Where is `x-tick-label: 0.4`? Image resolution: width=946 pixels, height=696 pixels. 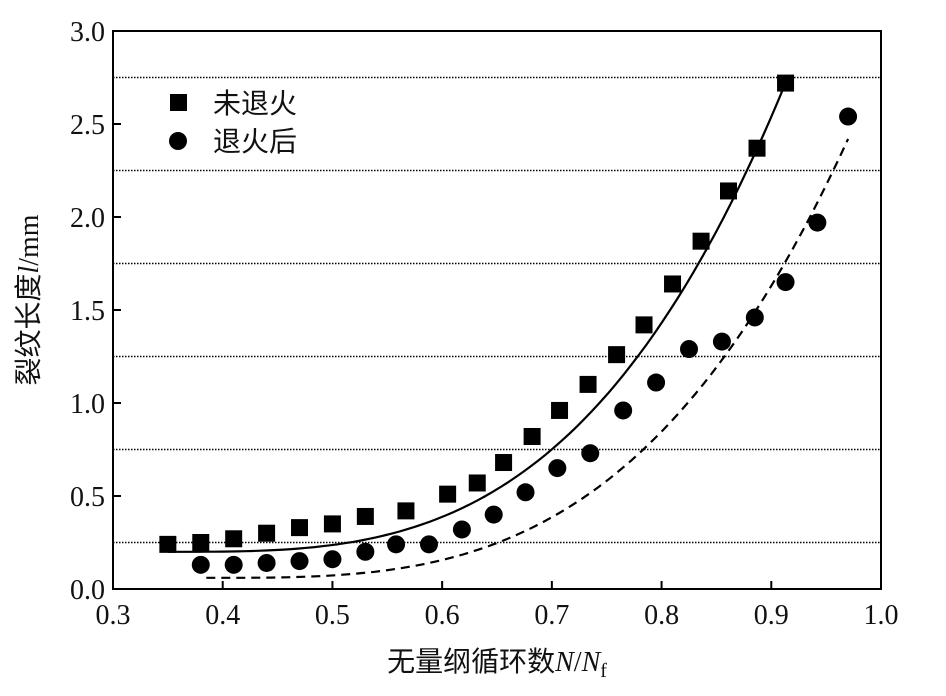
x-tick-label: 0.4 is located at coordinates (222, 615).